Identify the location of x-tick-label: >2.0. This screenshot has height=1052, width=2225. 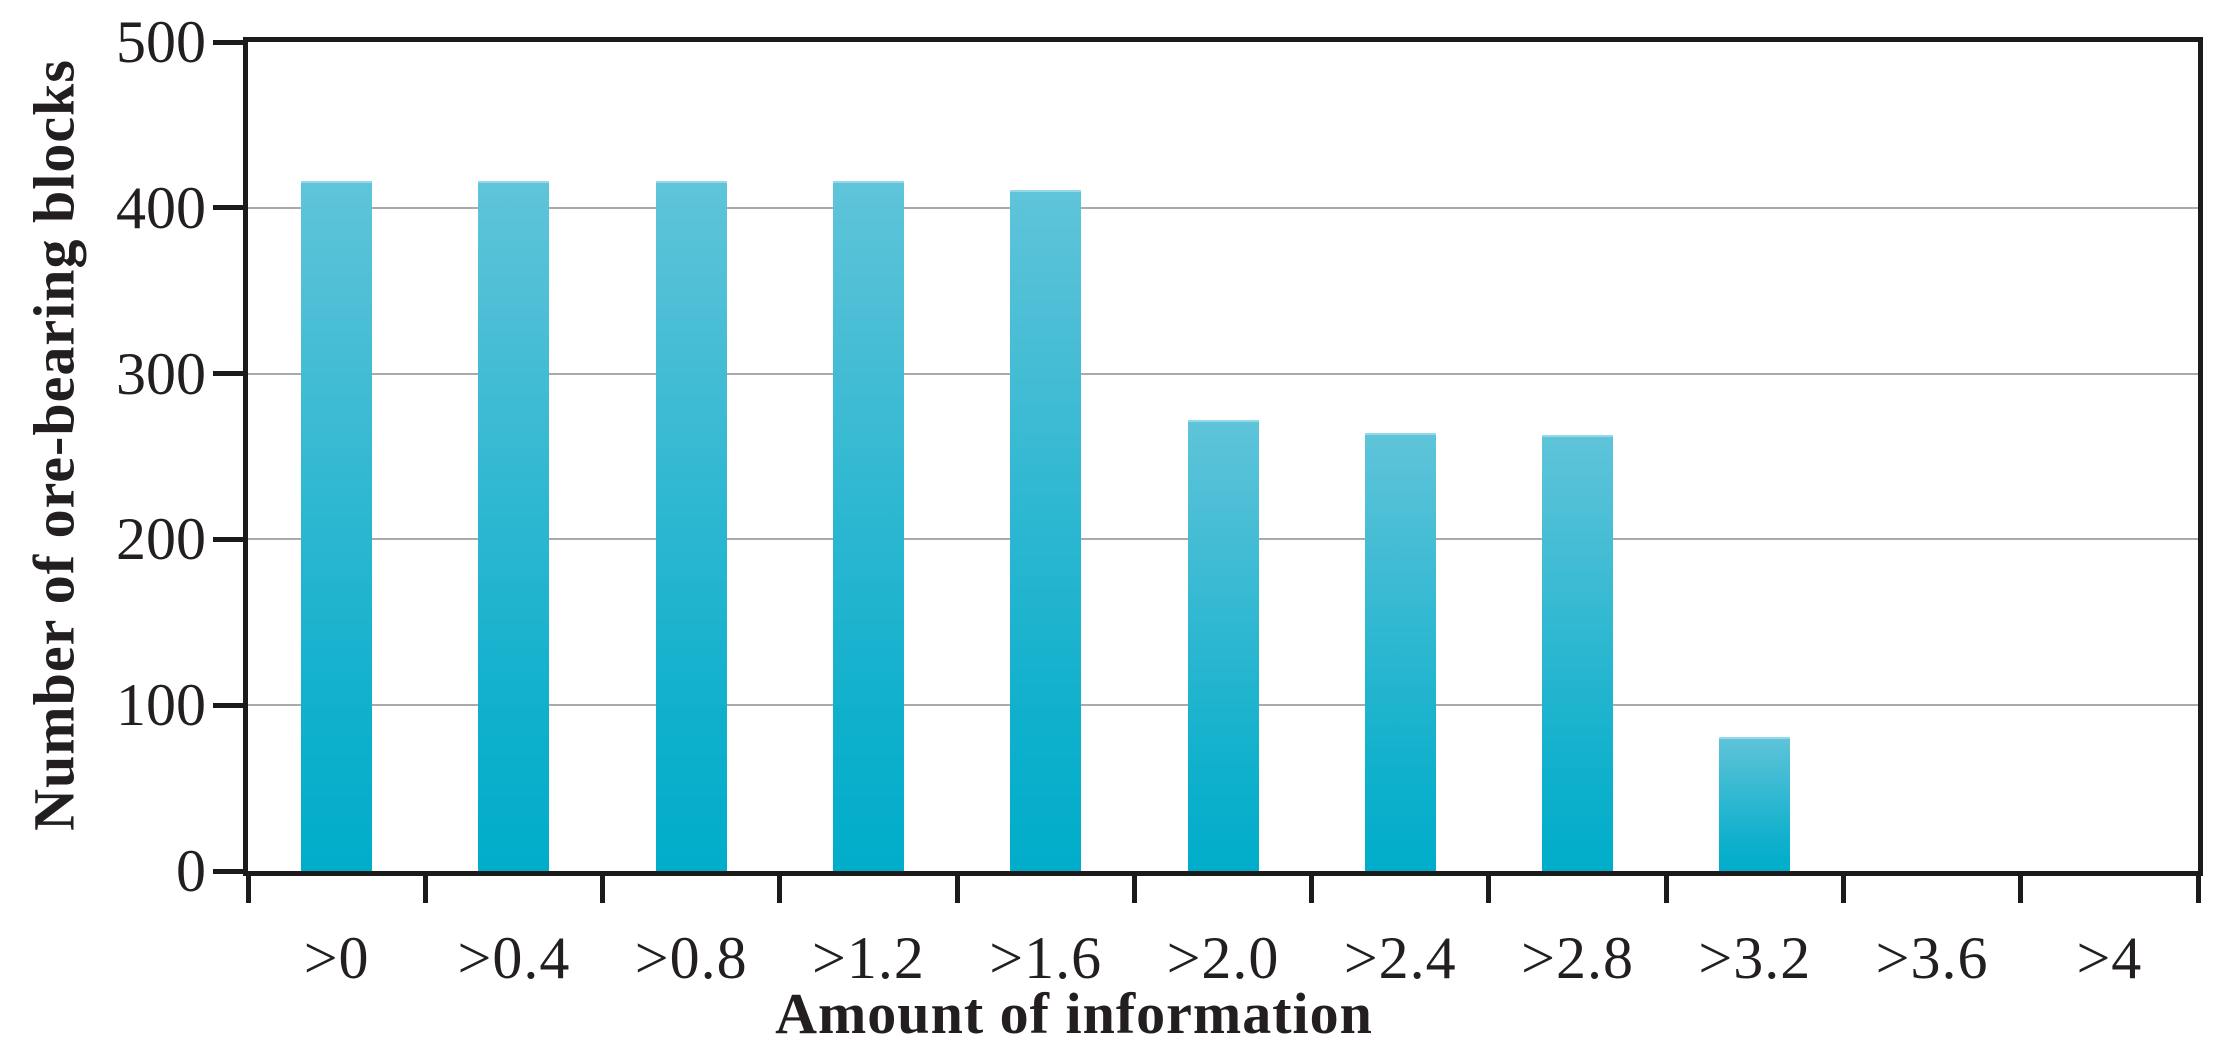
(1223, 958).